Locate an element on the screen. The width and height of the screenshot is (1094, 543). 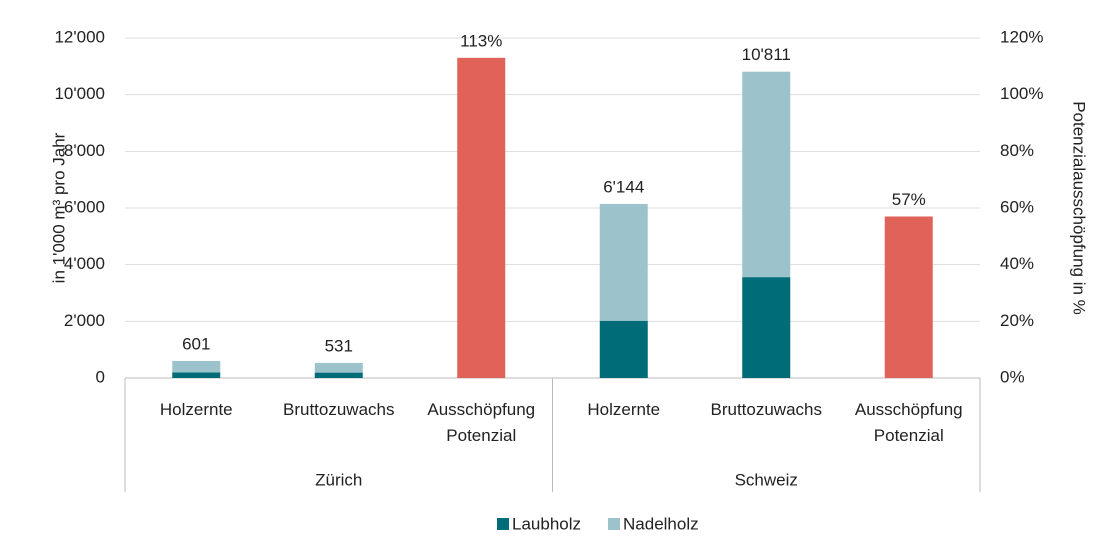
group-label: Schweiz is located at coordinates (766, 479).